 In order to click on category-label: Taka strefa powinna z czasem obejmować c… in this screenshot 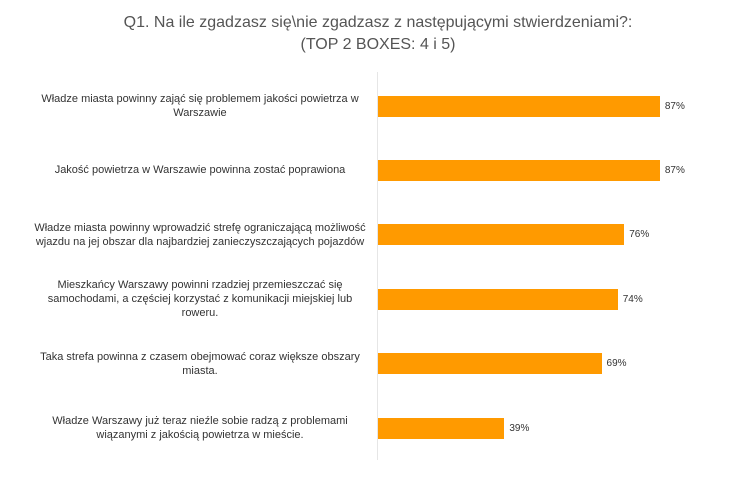, I will do `click(200, 363)`.